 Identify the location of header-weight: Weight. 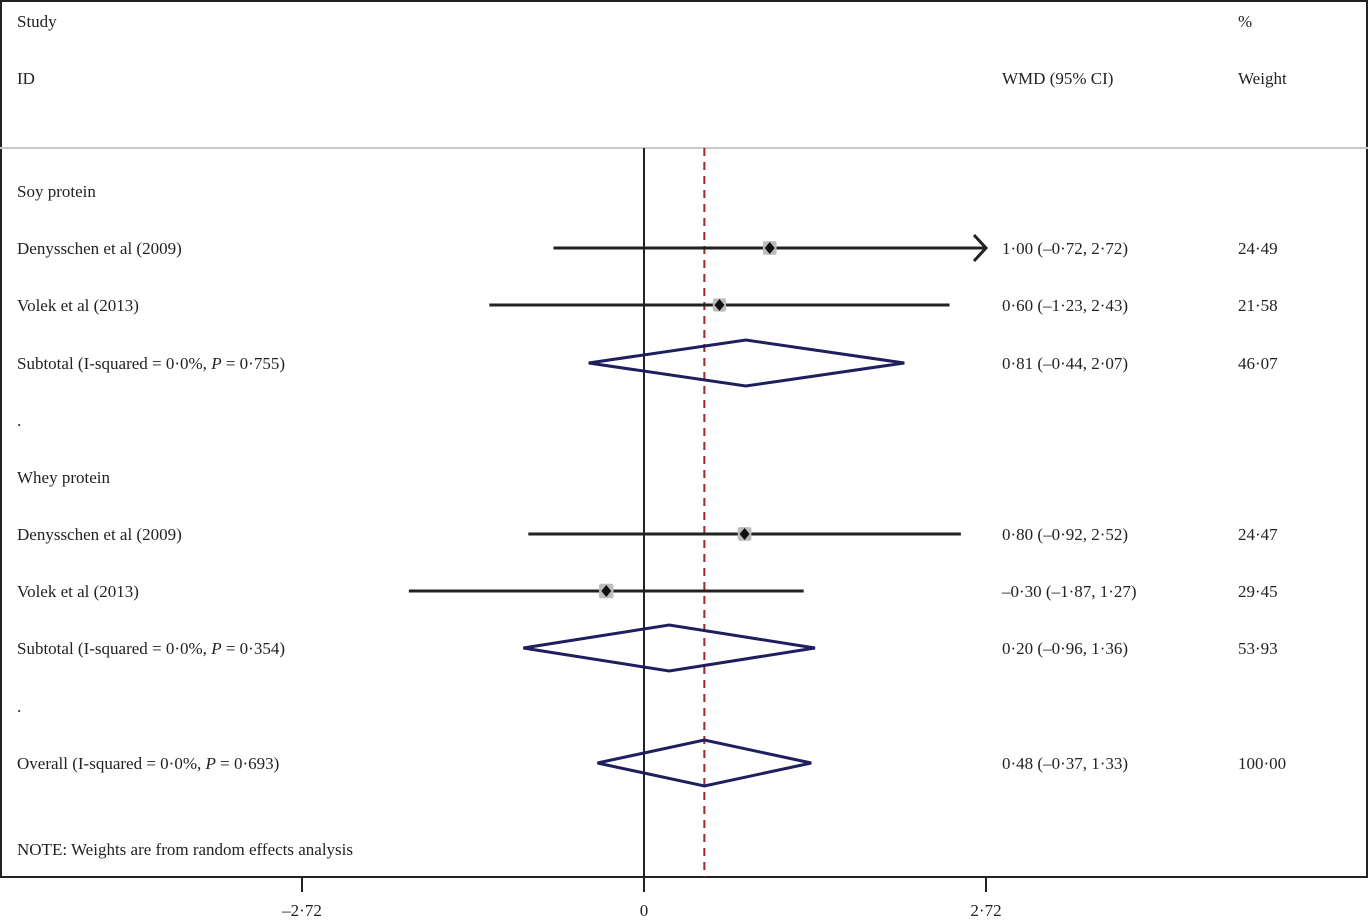
(1262, 78).